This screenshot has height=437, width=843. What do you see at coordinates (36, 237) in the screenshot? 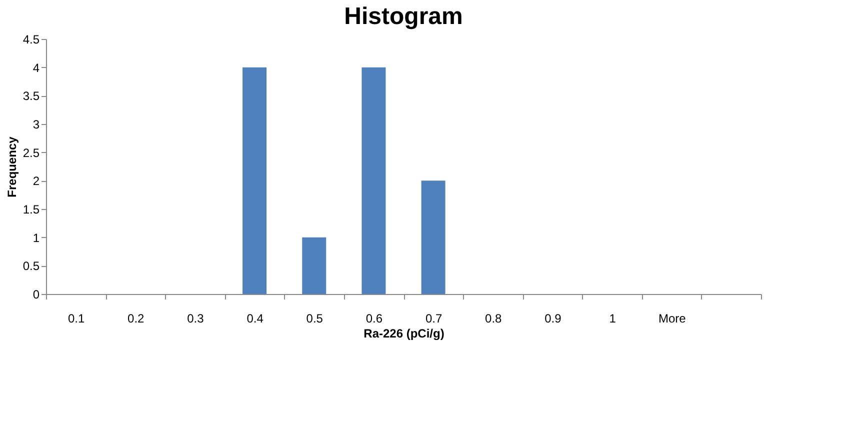
I see `y-tick-label: 1` at bounding box center [36, 237].